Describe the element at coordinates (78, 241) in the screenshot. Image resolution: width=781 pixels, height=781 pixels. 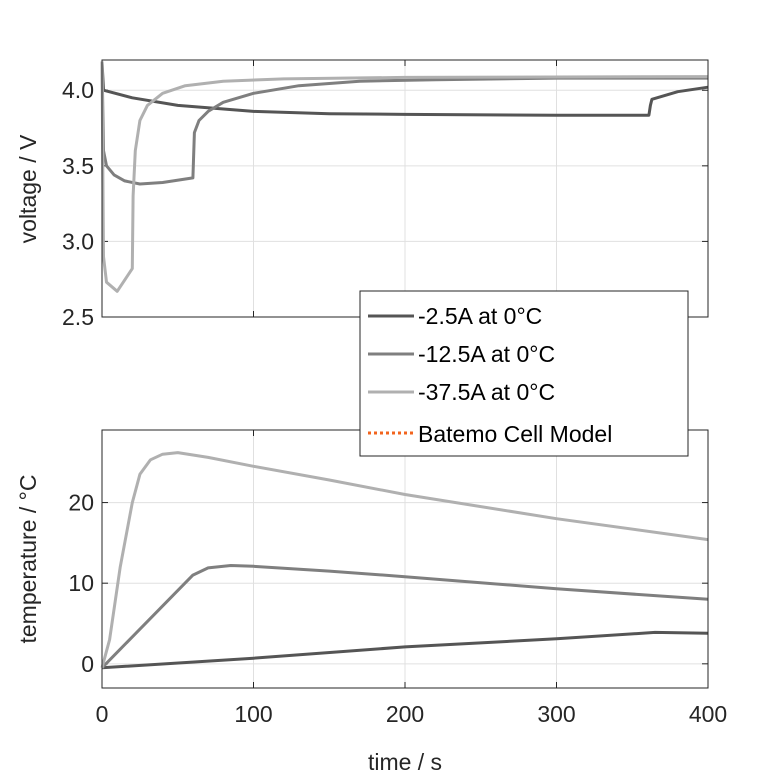
I see `y-tick-label: 3.0` at that location.